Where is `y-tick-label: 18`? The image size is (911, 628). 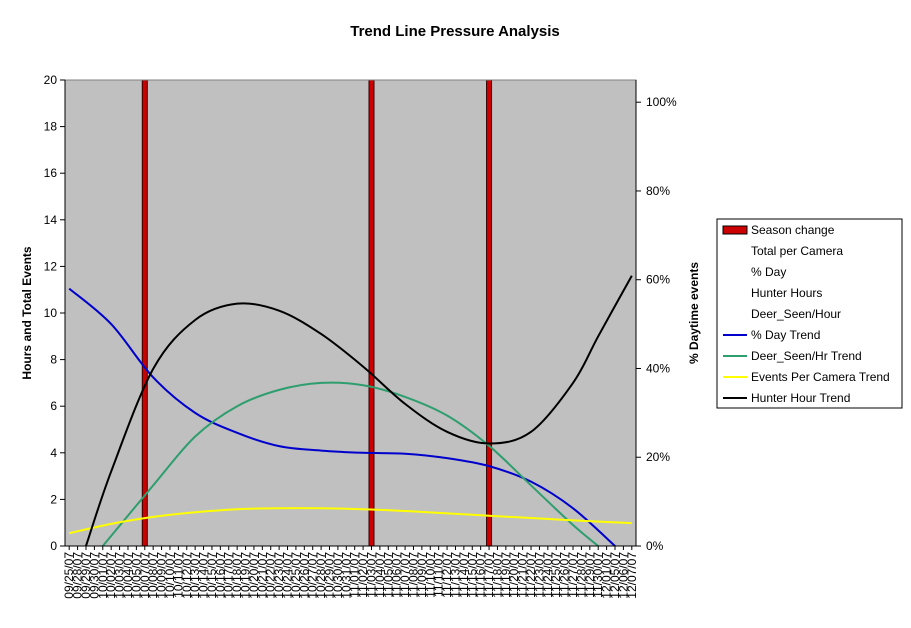 y-tick-label: 18 is located at coordinates (51, 127).